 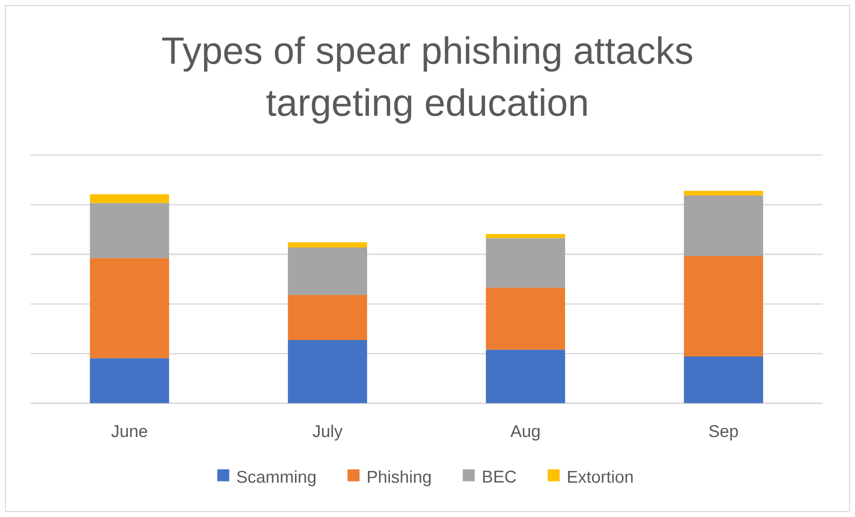 I want to click on x-tick-label: Aug, so click(x=525, y=433).